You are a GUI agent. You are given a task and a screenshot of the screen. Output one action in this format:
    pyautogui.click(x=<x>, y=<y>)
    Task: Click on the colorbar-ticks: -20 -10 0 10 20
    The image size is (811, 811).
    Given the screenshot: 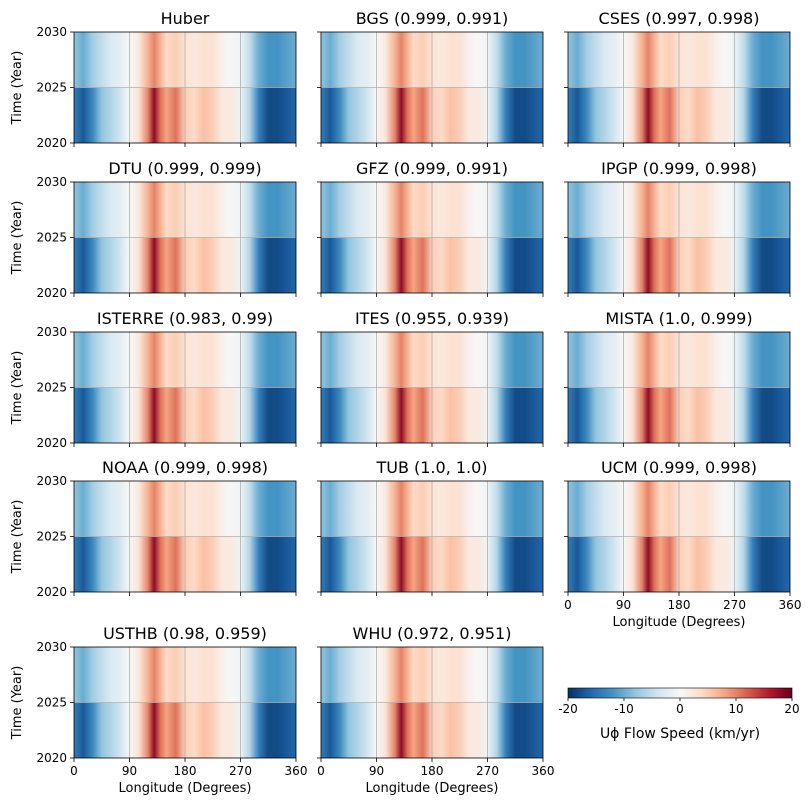 What is the action you would take?
    pyautogui.click(x=679, y=707)
    